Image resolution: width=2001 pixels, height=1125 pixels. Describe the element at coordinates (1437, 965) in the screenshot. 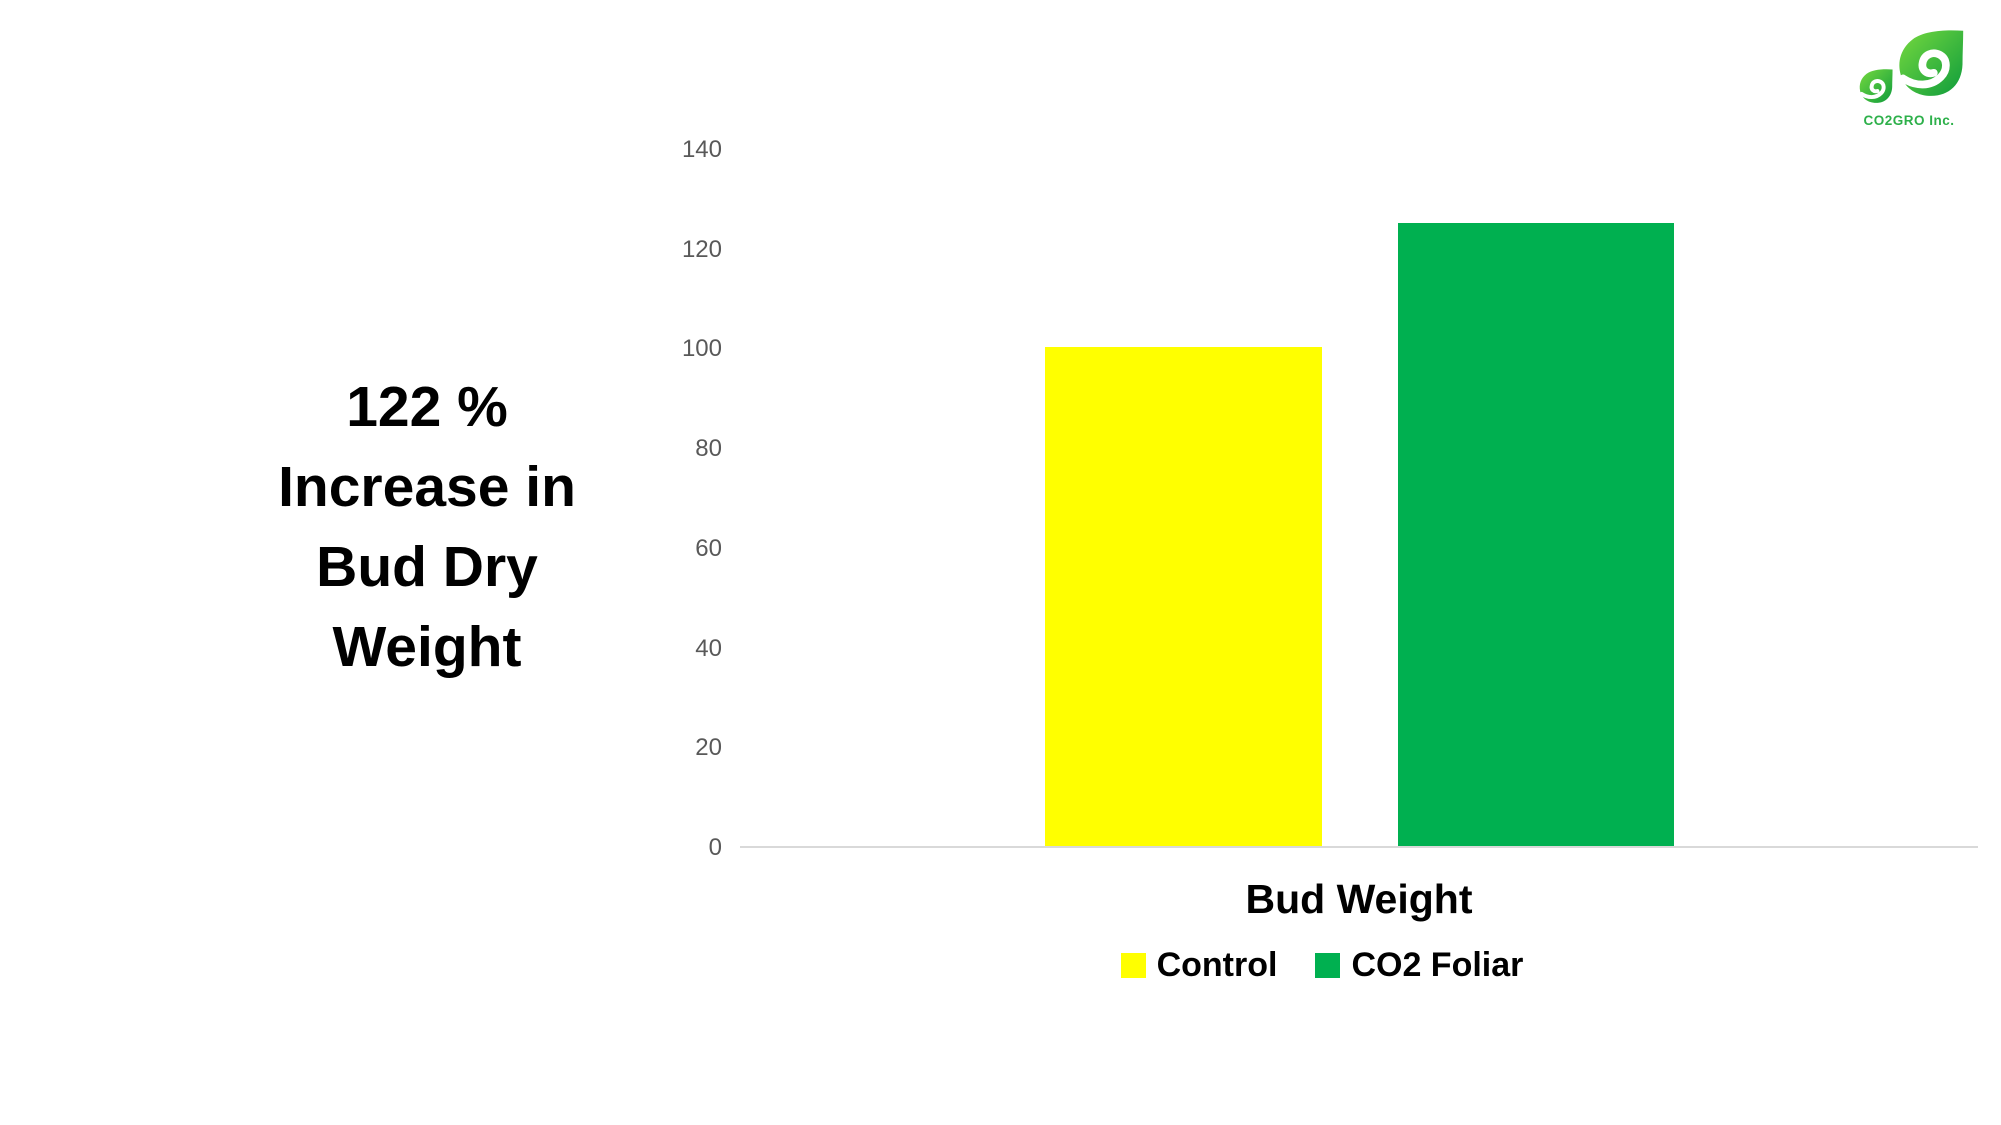

I see `legend-label: CO2 Foliar` at that location.